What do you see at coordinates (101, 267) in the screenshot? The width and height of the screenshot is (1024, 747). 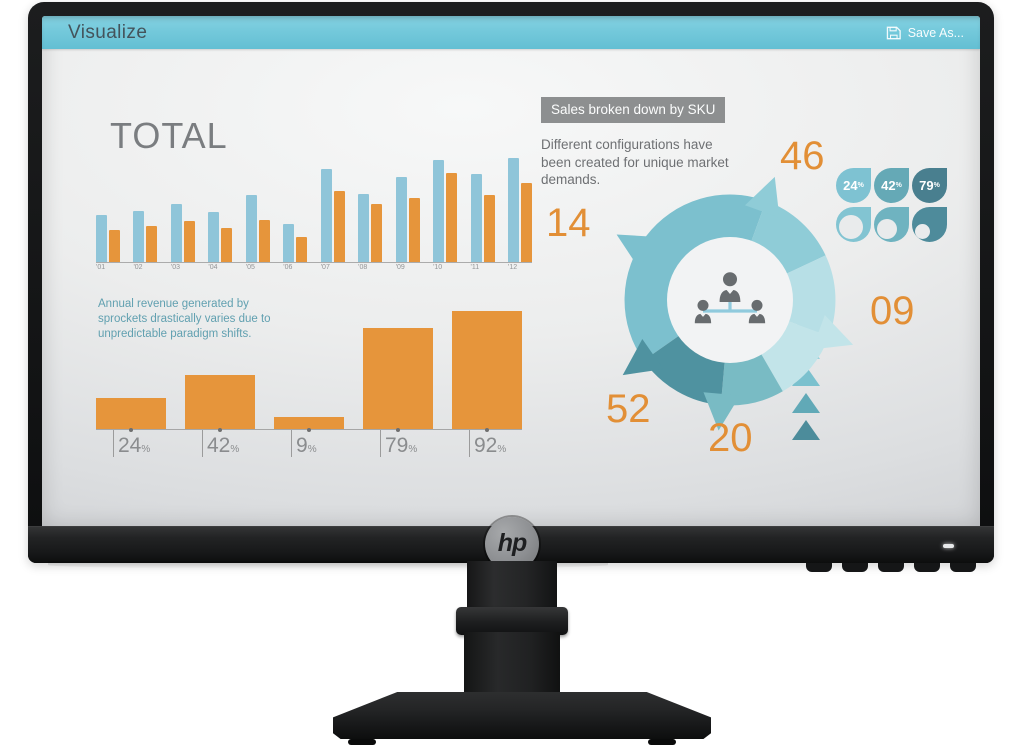 I see `axis-label: '01` at bounding box center [101, 267].